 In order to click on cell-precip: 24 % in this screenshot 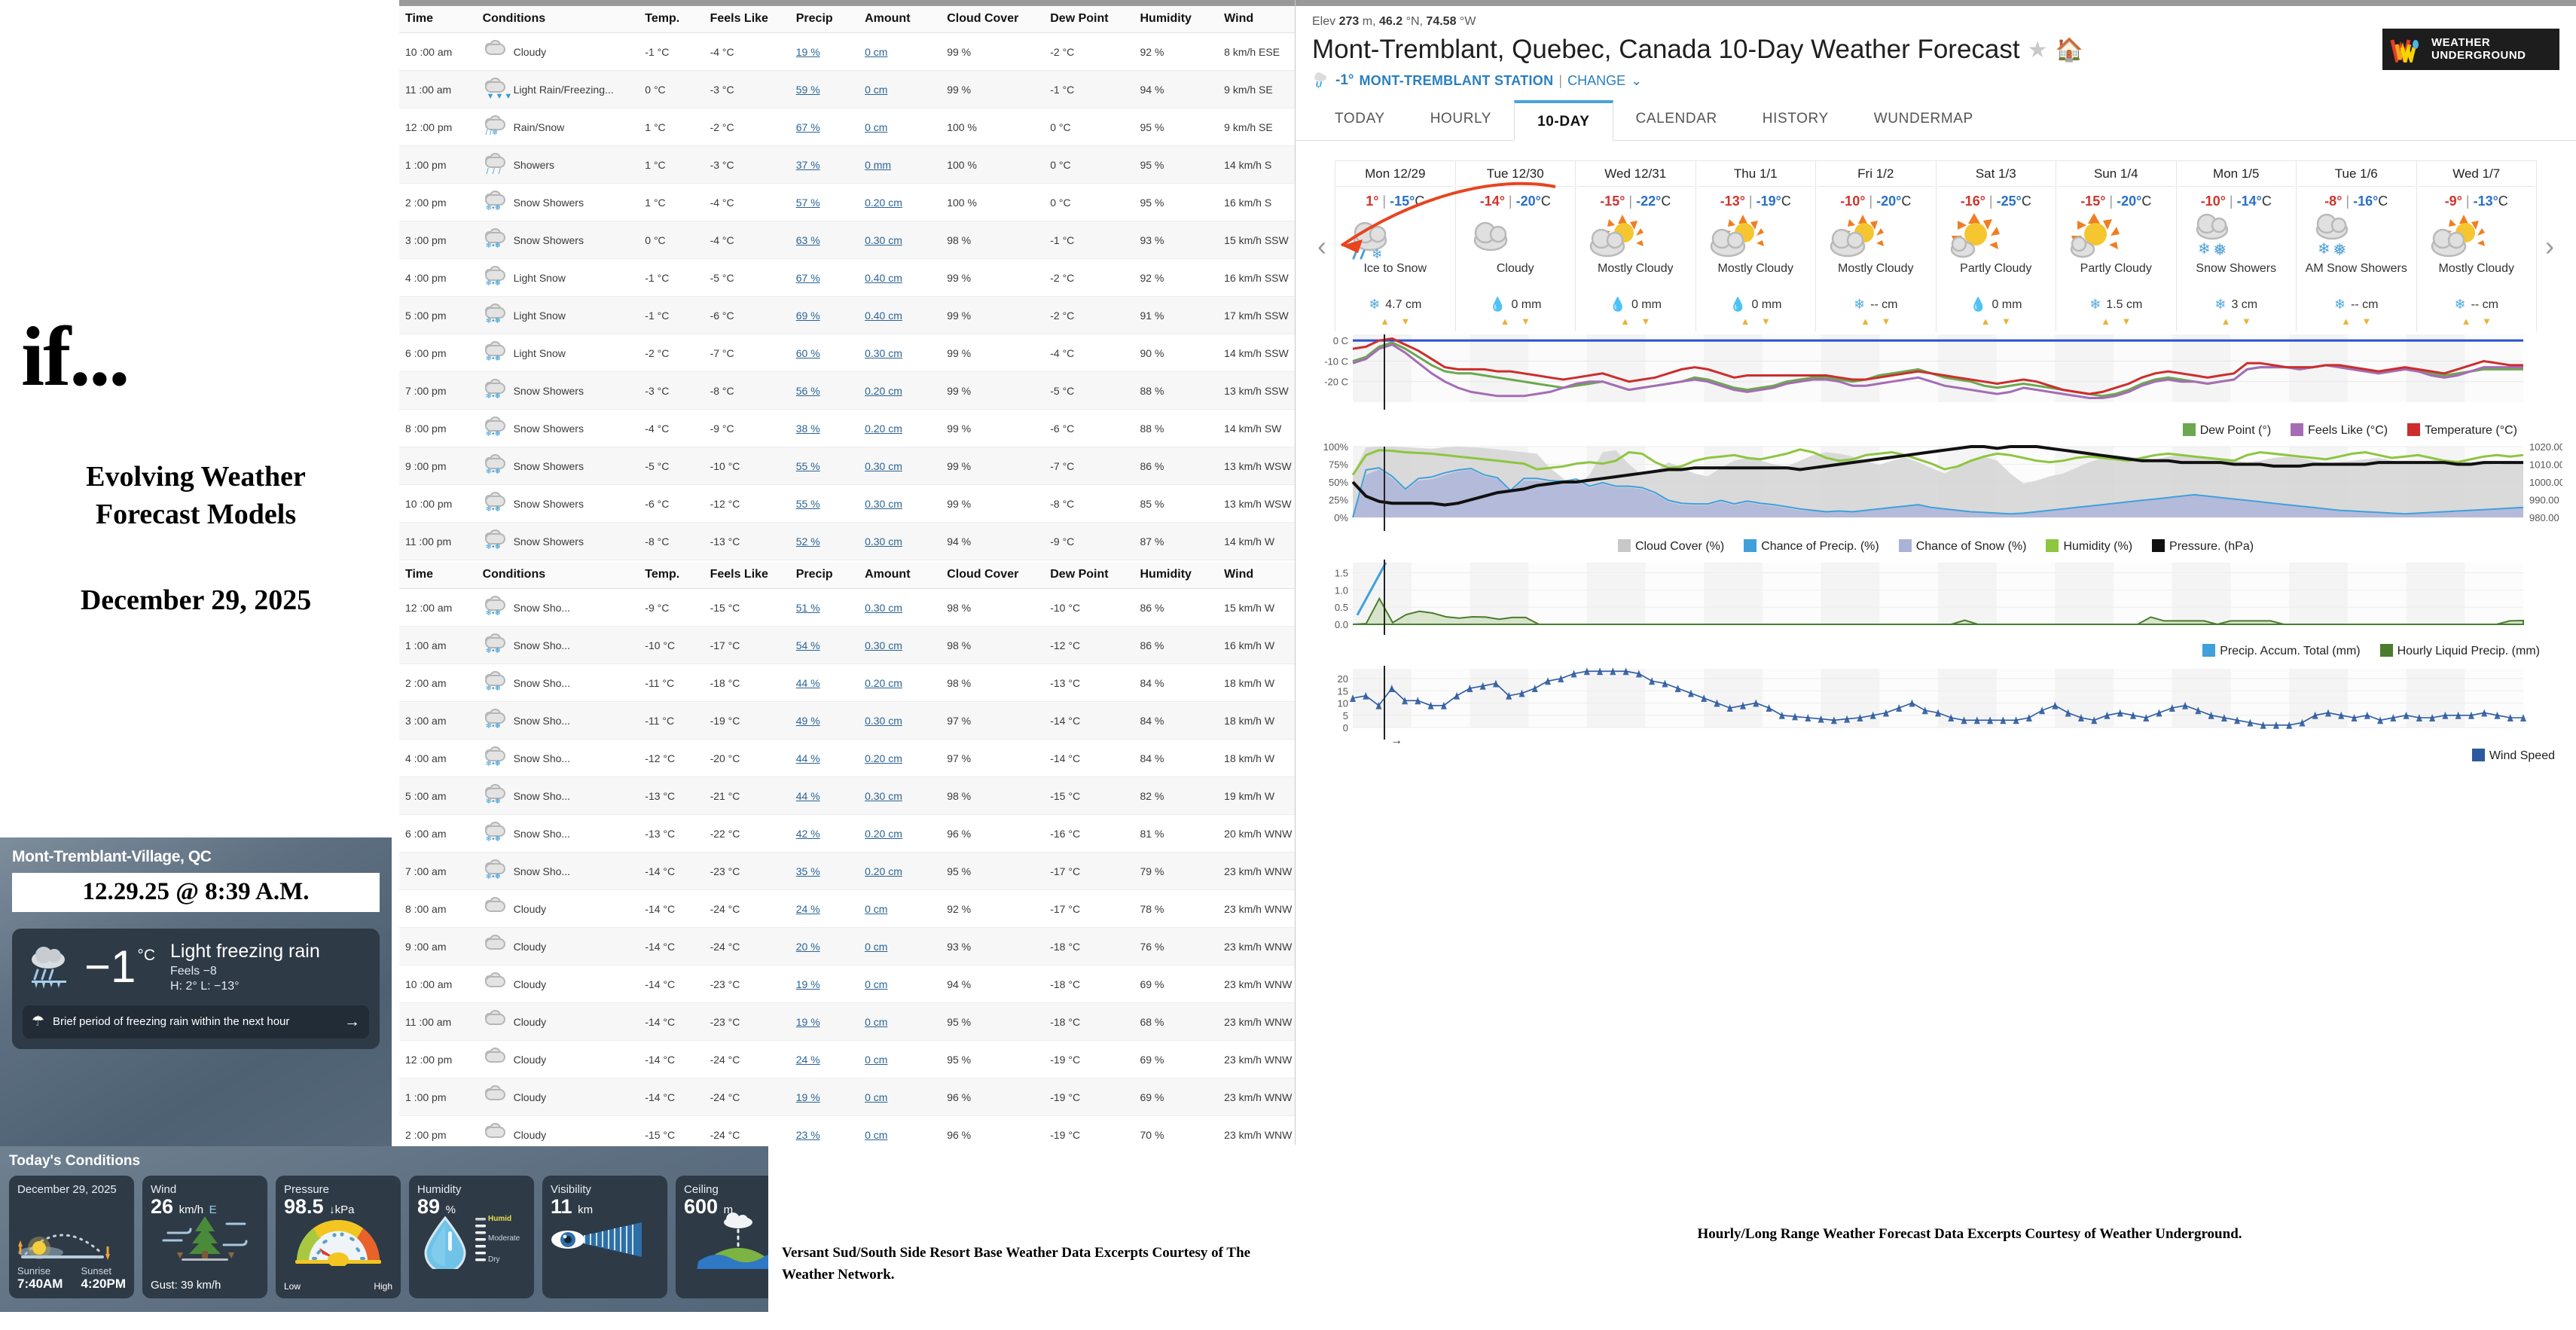, I will do `click(827, 1059)`.